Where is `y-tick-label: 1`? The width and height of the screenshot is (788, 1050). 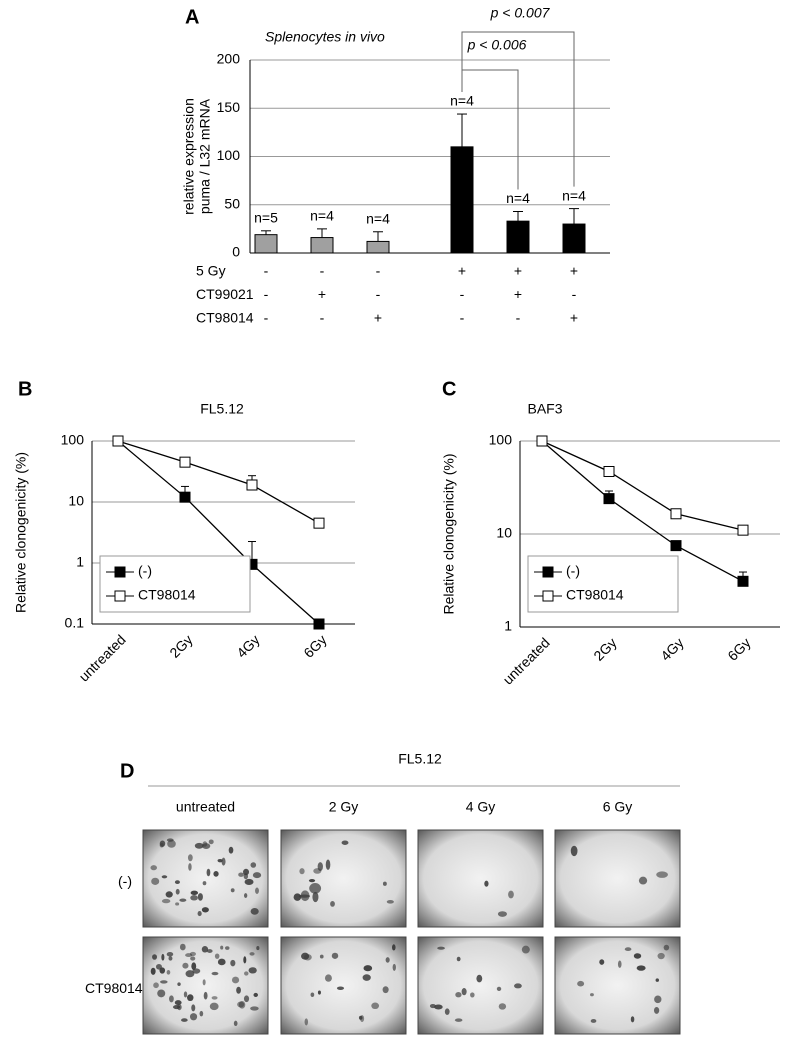 y-tick-label: 1 is located at coordinates (508, 626).